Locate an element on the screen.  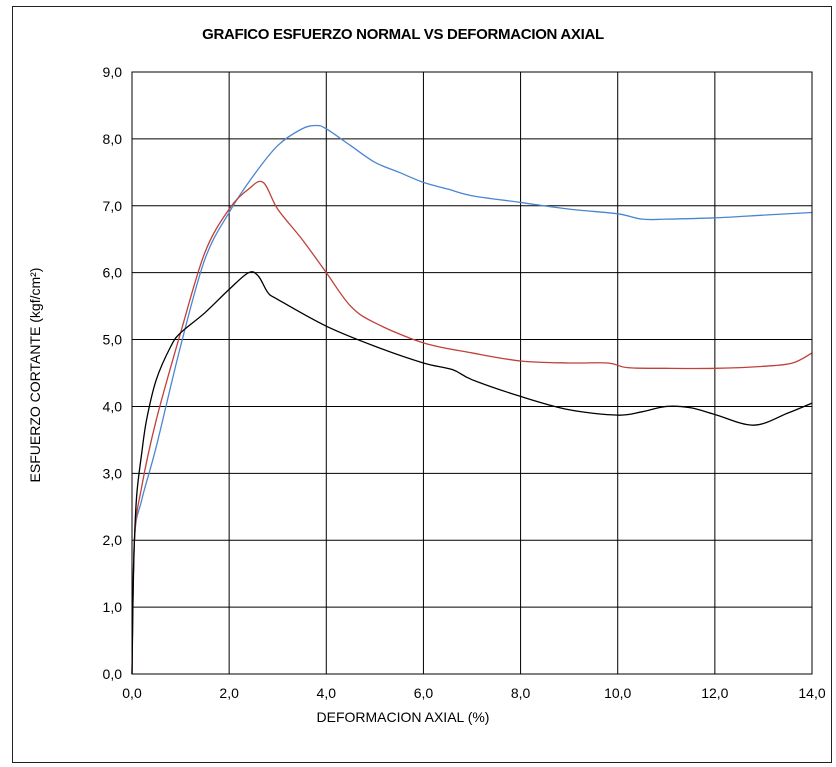
y-tick-label: 2,0 is located at coordinates (113, 540).